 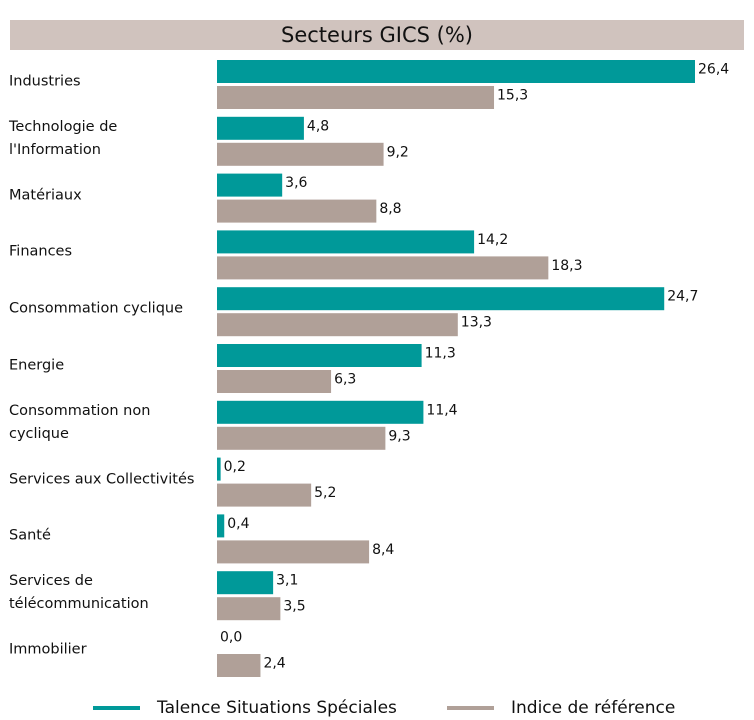 What do you see at coordinates (287, 581) in the screenshot?
I see `value-label: 3,1` at bounding box center [287, 581].